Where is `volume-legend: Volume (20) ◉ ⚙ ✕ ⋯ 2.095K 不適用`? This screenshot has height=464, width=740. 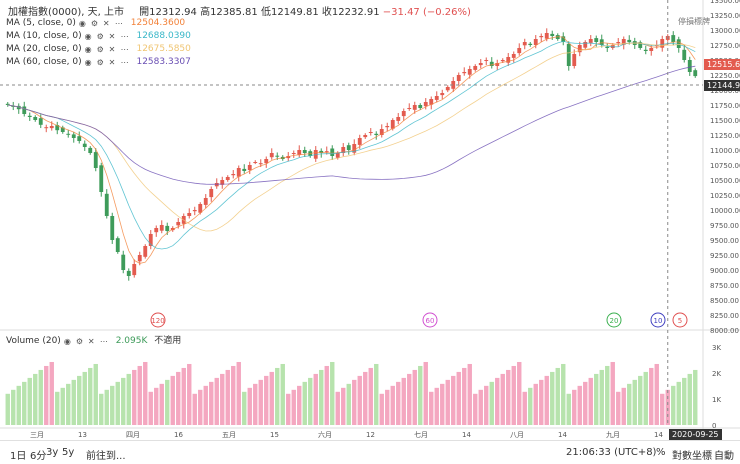
volume-legend: Volume (20) ◉ ⚙ ✕ ⋯ 2.095K 不適用 is located at coordinates (94, 341).